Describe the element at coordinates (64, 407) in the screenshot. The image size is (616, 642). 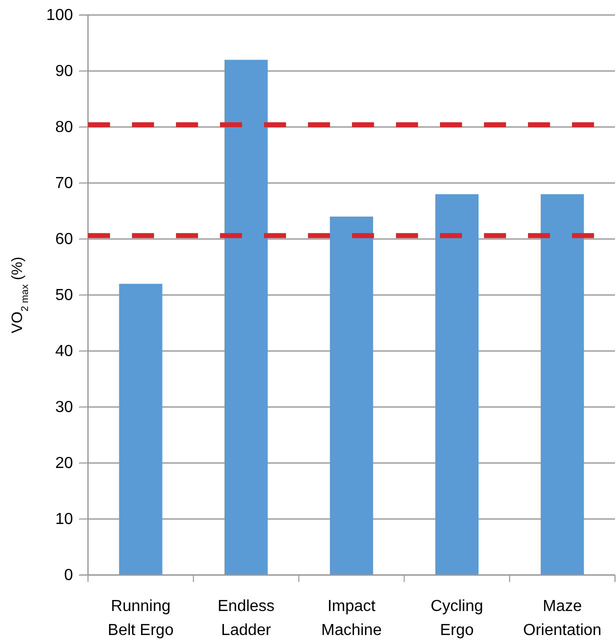
I see `y-tick-label: 30` at that location.